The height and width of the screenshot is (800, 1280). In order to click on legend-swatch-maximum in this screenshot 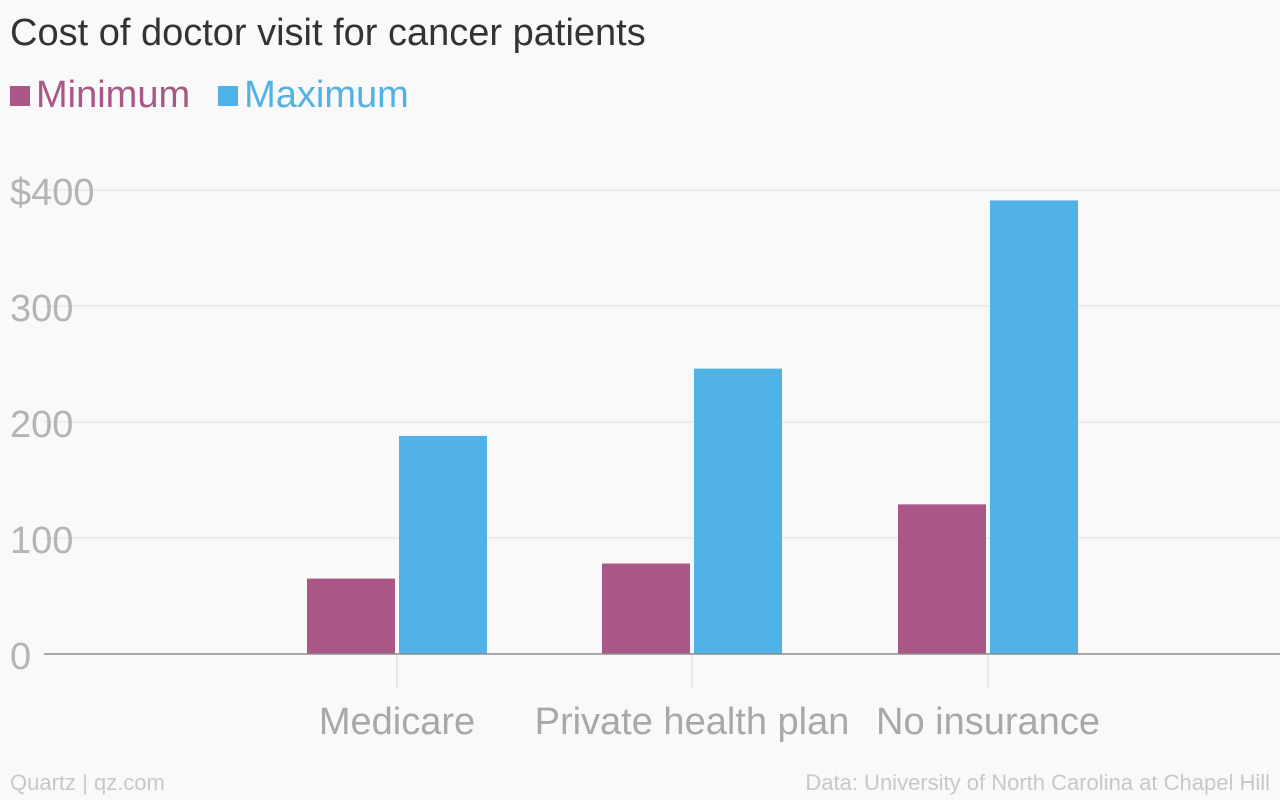, I will do `click(228, 95)`.